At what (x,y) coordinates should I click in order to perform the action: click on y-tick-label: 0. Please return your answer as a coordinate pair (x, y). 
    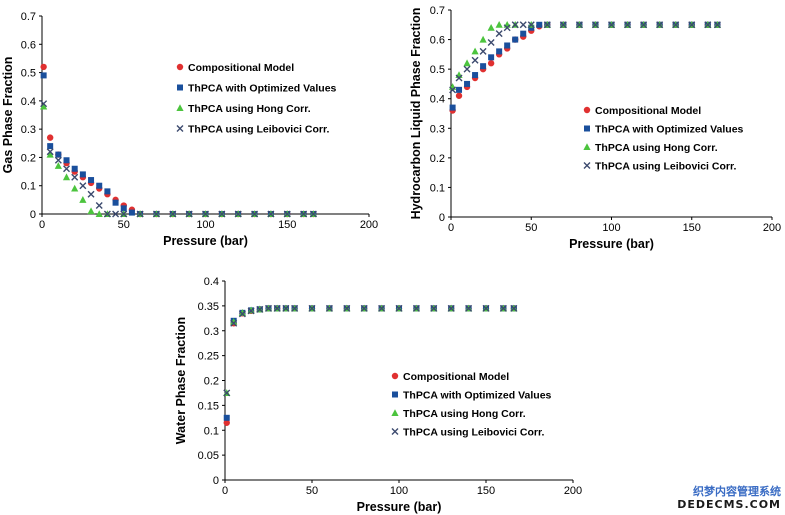
    Looking at the image, I should click on (442, 218).